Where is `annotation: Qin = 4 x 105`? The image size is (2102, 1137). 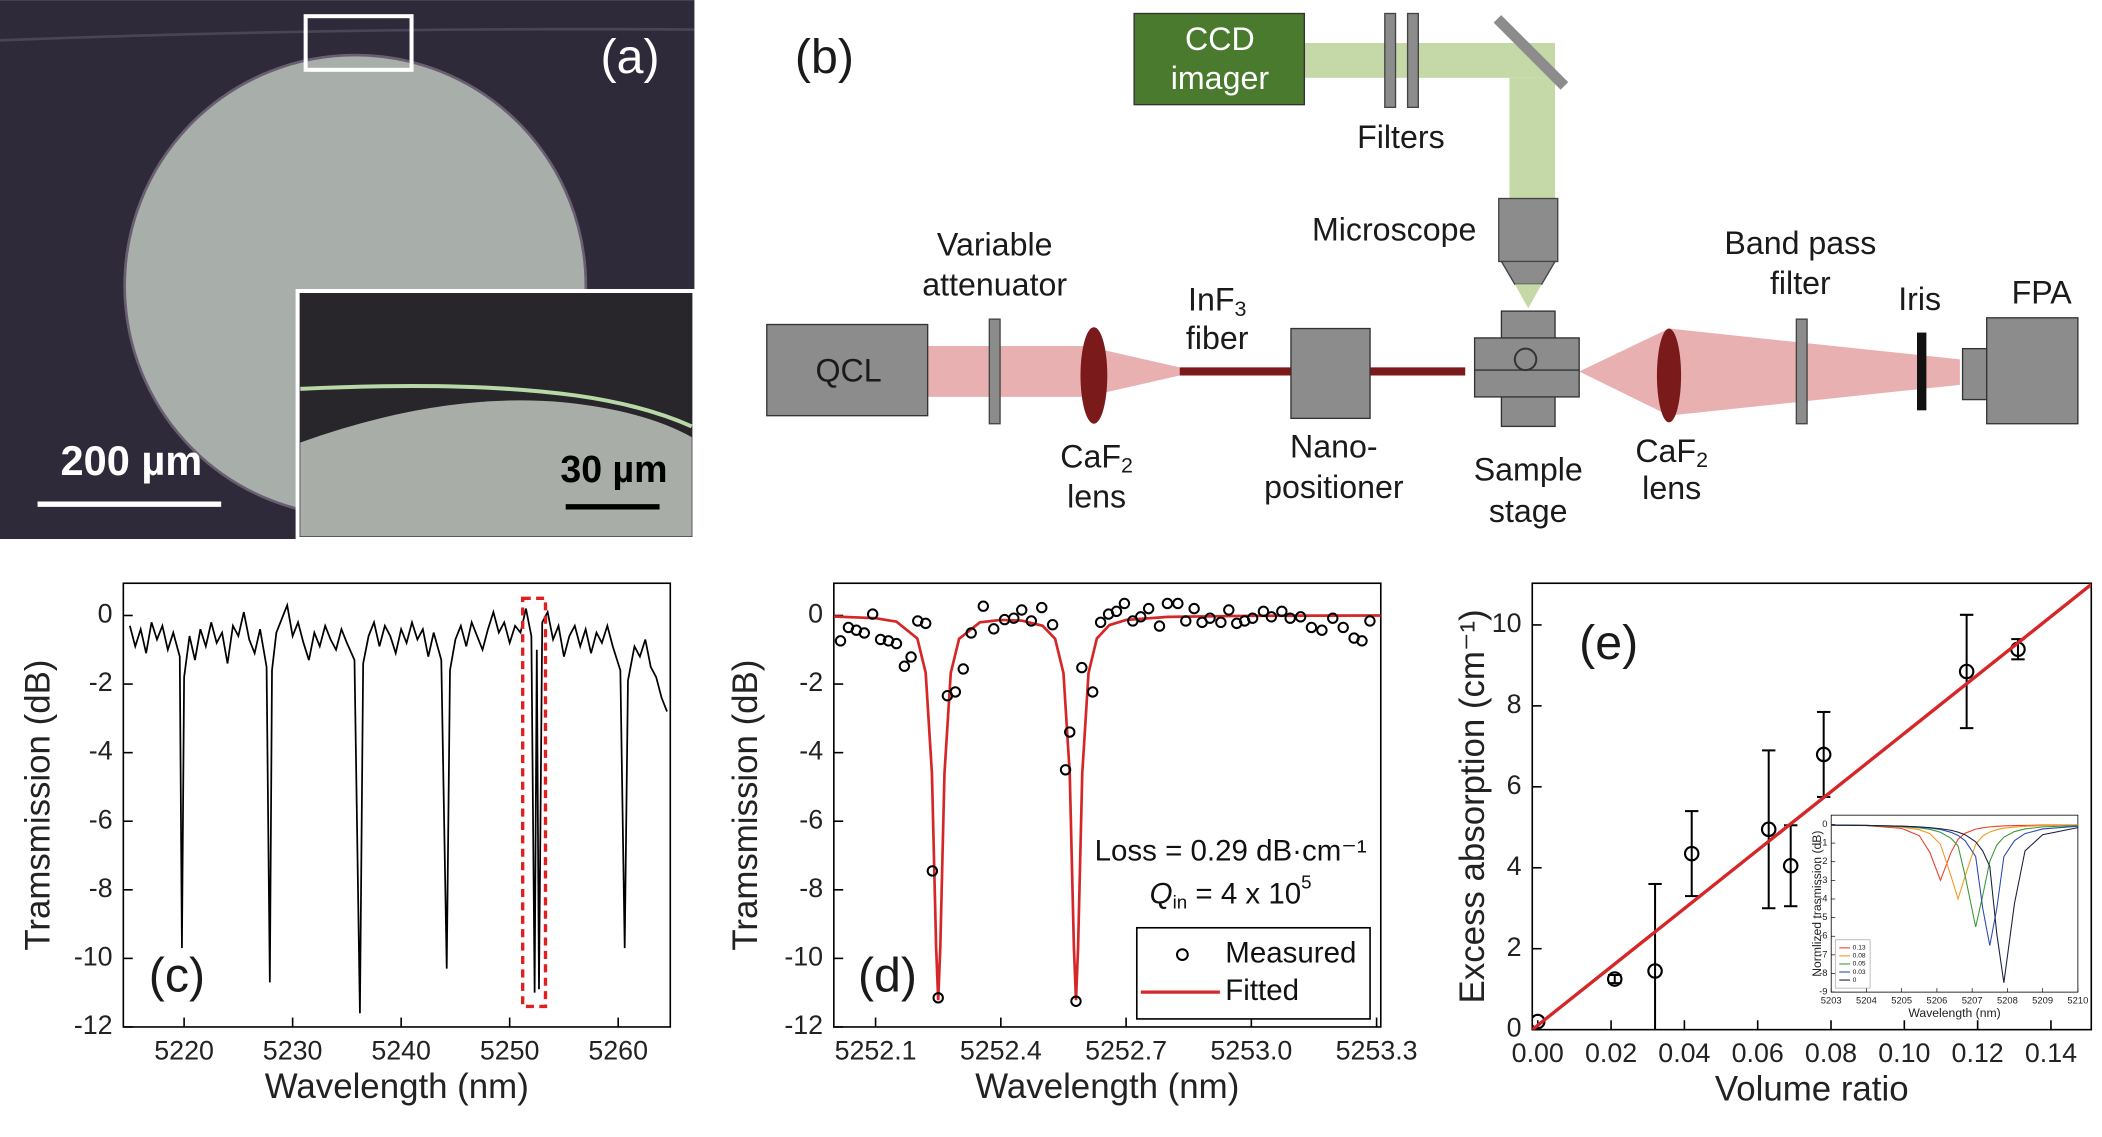
annotation: Qin = 4 x 105 is located at coordinates (1231, 891).